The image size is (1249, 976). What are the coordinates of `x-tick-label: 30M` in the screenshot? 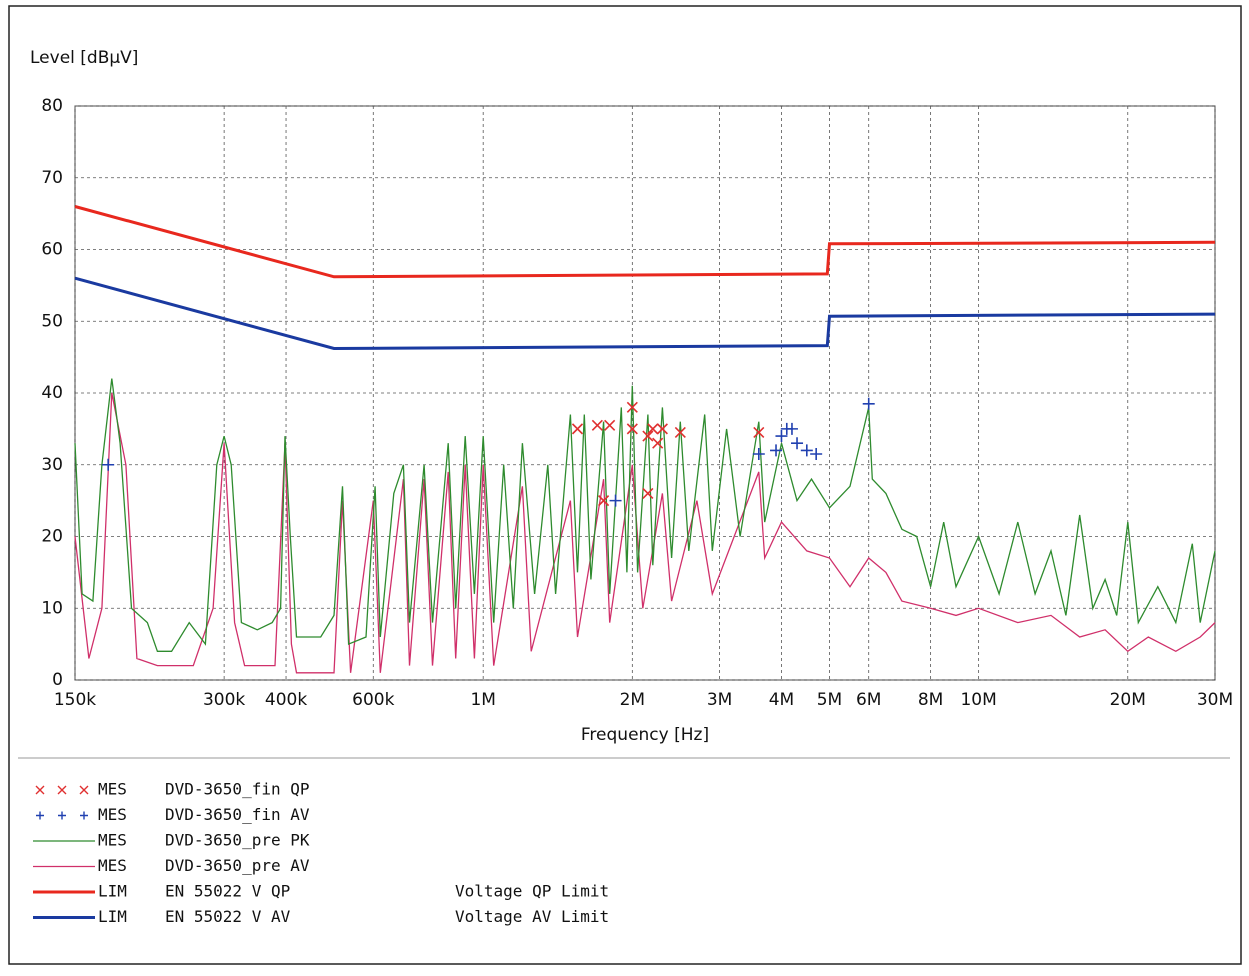 It's located at (1215, 700).